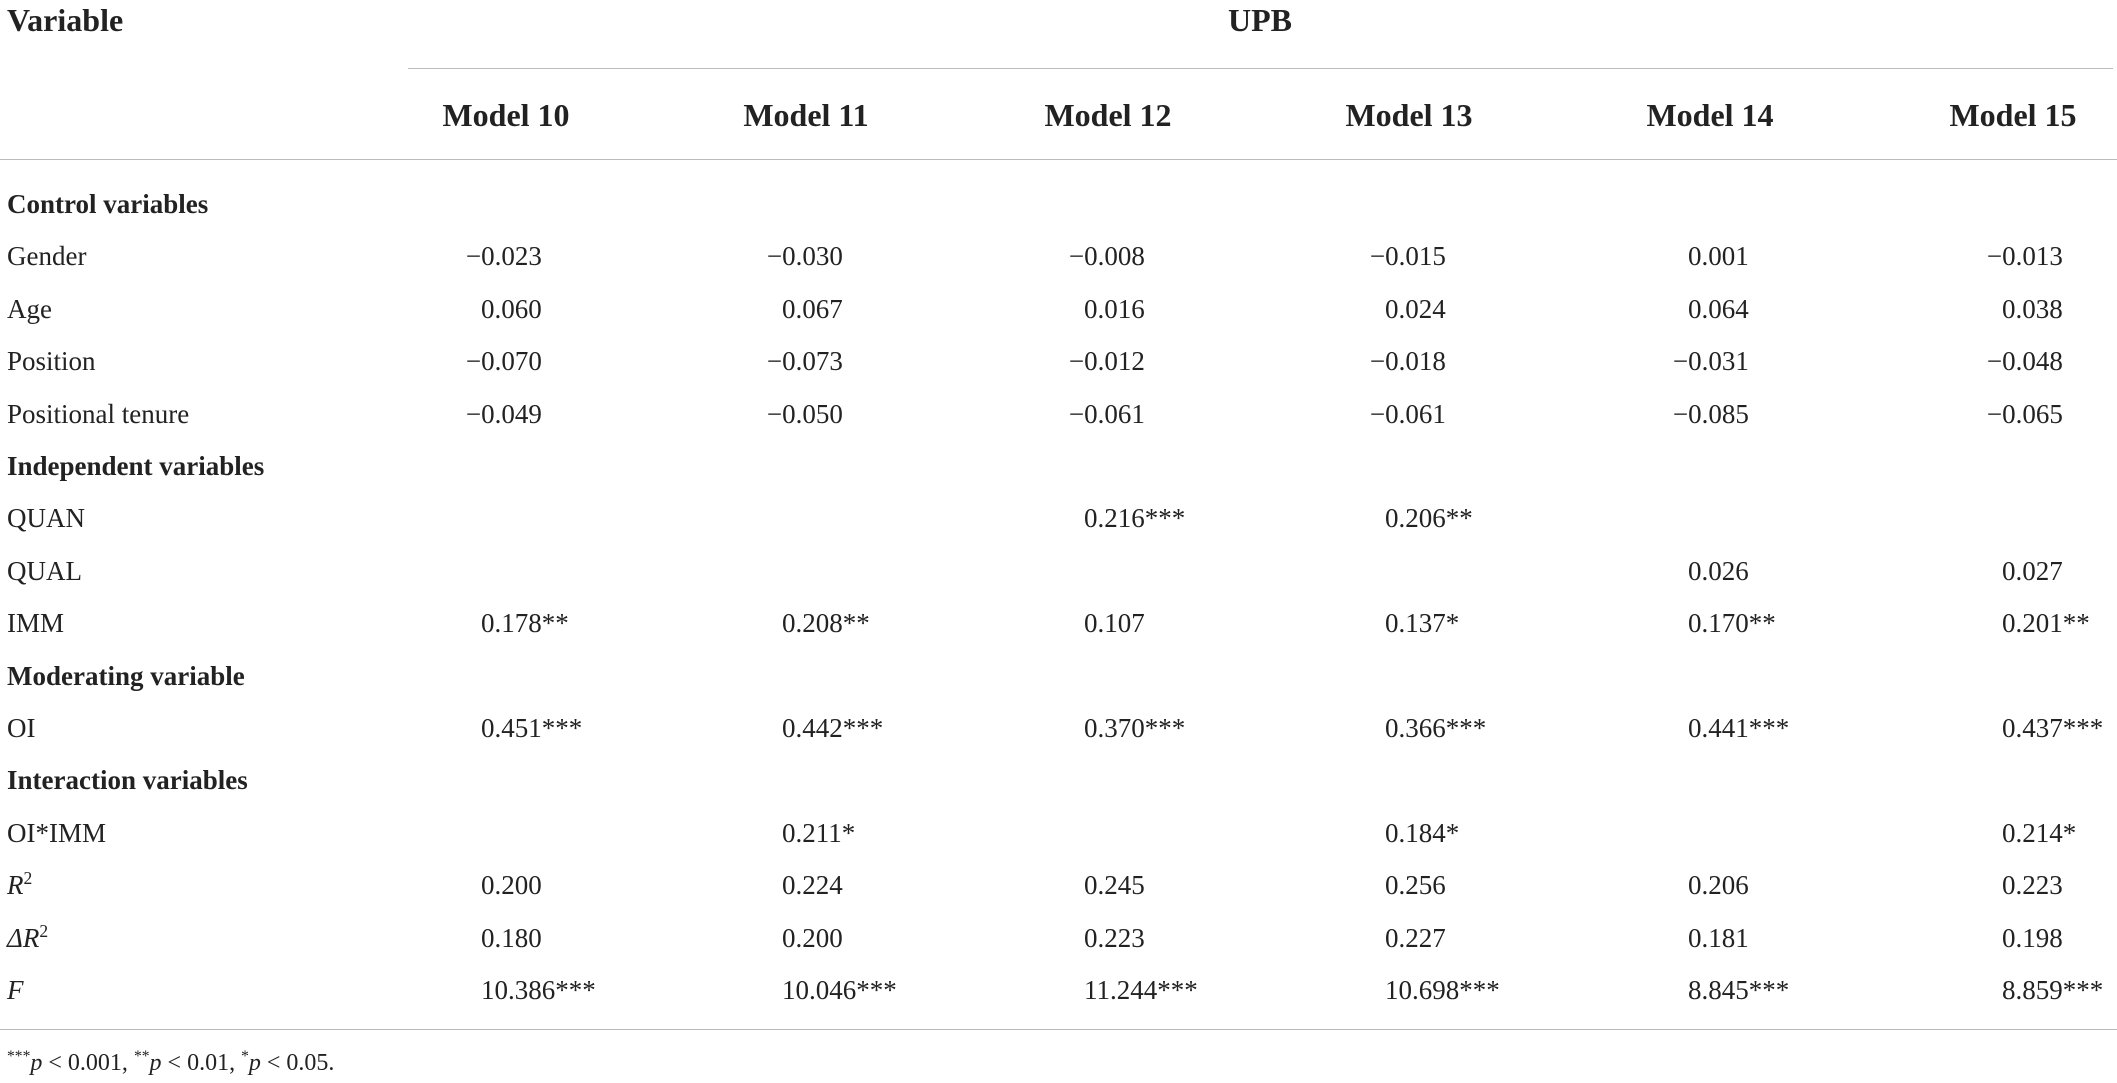 Image resolution: width=2117 pixels, height=1083 pixels. What do you see at coordinates (245, 1056) in the screenshot?
I see `footnote-stars: *` at bounding box center [245, 1056].